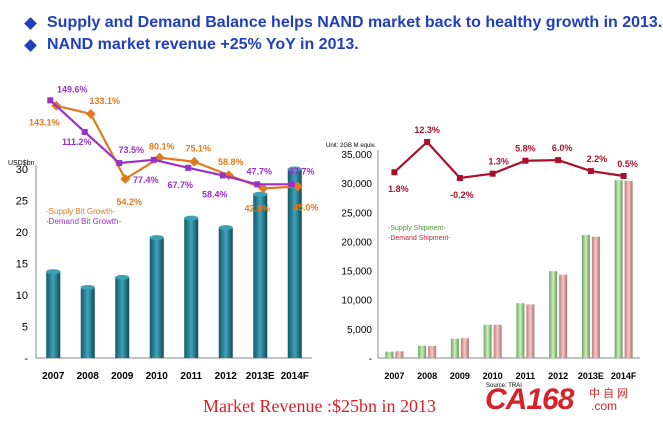 Image resolution: width=663 pixels, height=423 pixels. What do you see at coordinates (624, 376) in the screenshot?
I see `right-x-tick-label: 2014F` at bounding box center [624, 376].